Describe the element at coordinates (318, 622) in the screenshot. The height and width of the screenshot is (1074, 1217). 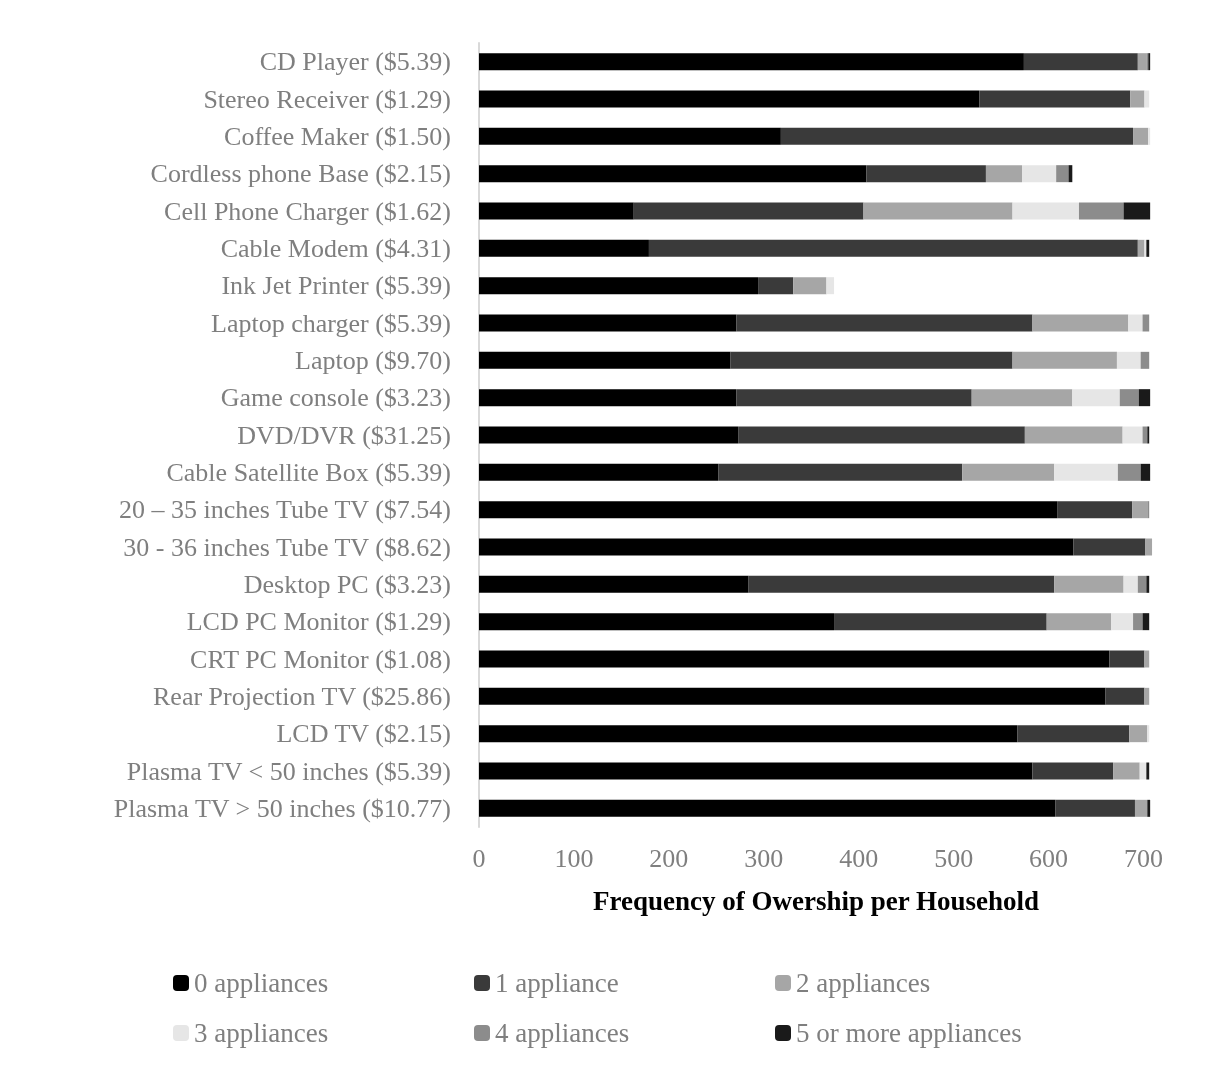
I see `y-tick-label: LCD PC Monitor ($1.29)` at that location.